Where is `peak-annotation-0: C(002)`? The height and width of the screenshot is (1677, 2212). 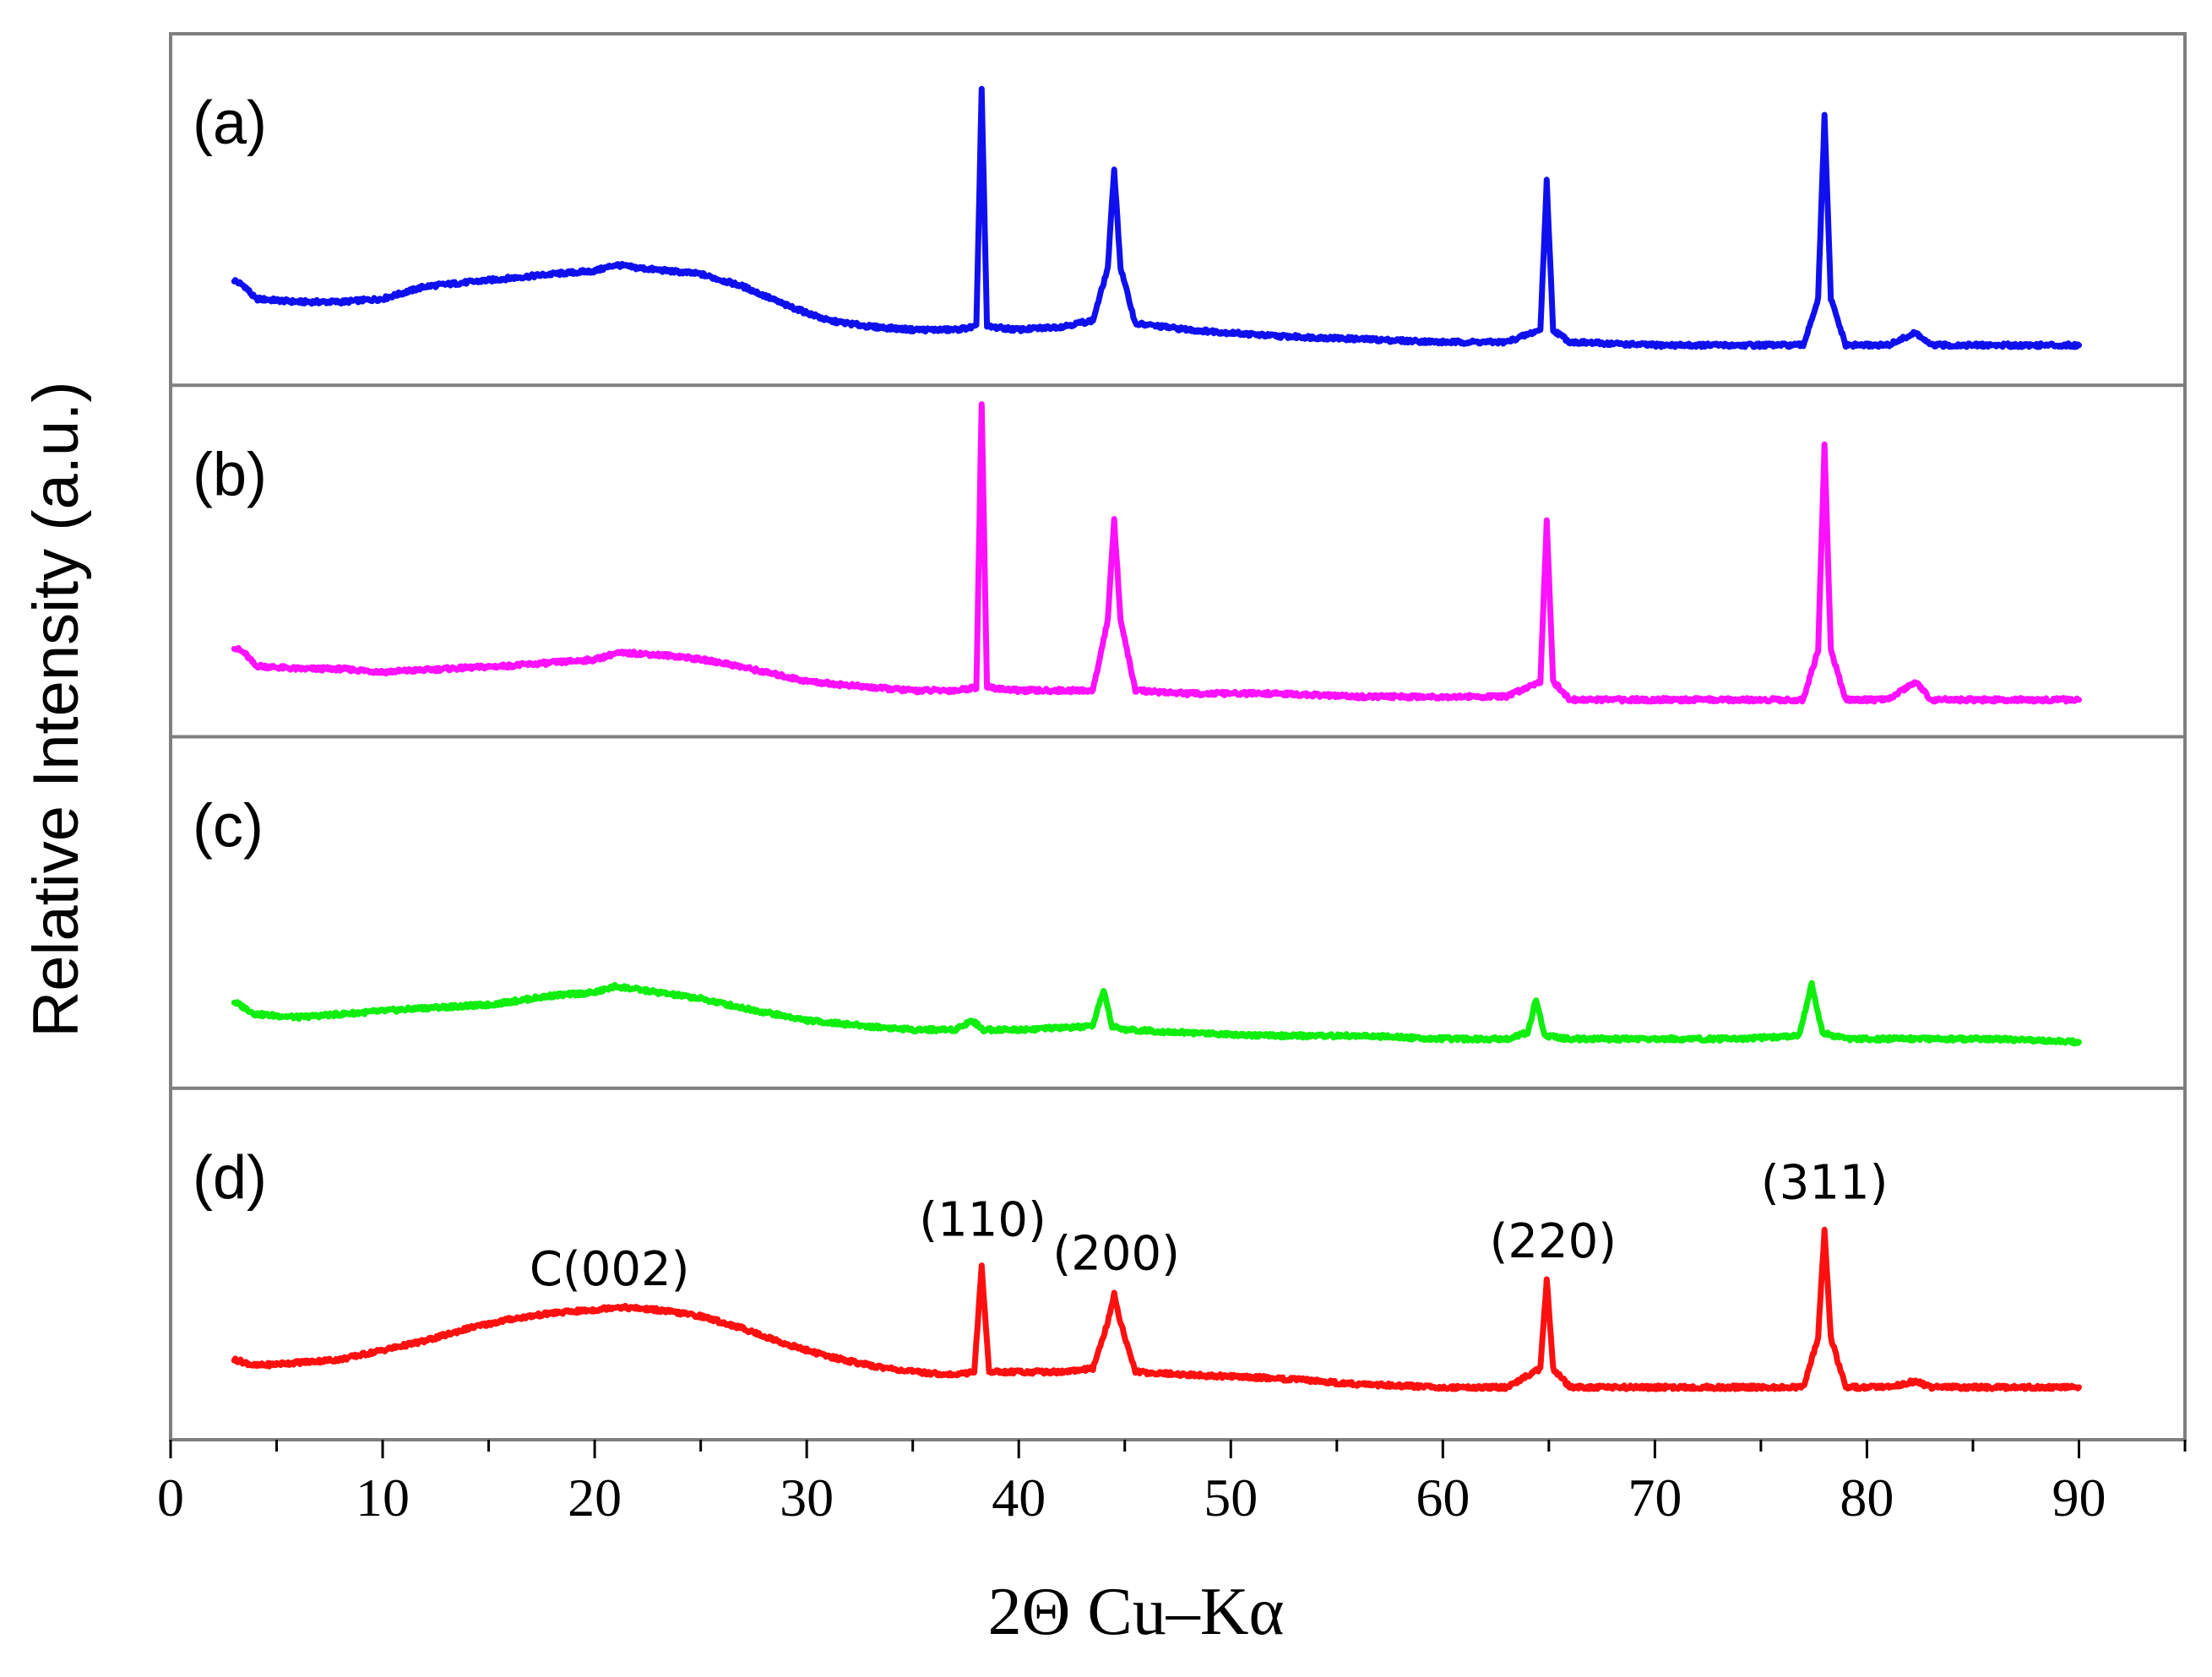
peak-annotation-0: C(002) is located at coordinates (610, 1269).